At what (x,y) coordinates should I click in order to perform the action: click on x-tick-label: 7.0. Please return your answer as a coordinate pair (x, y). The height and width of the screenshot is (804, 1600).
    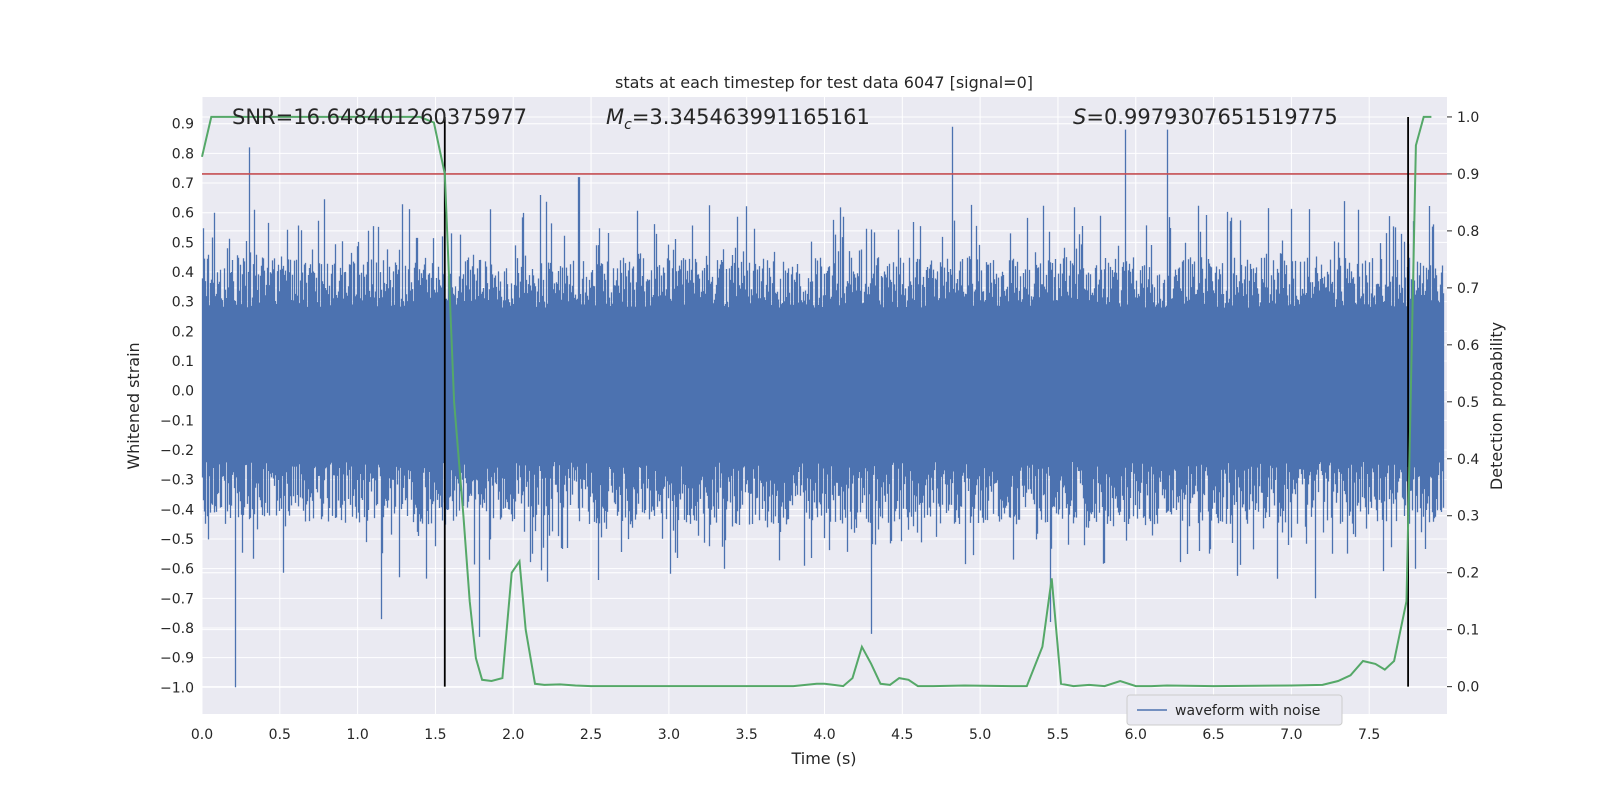
    Looking at the image, I should click on (1291, 735).